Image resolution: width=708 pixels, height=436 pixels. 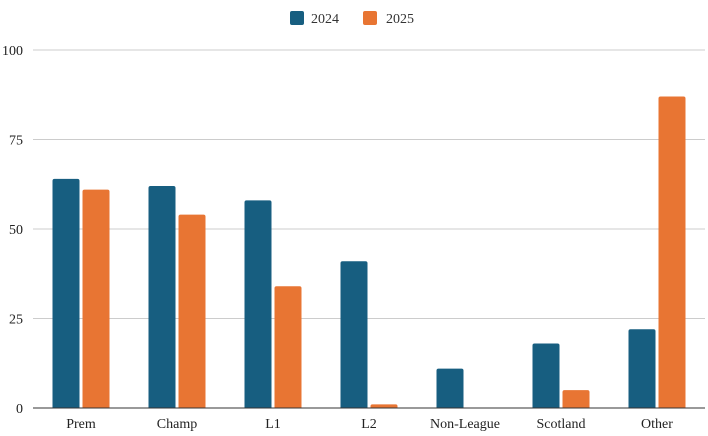 What do you see at coordinates (672, 252) in the screenshot?
I see `bar-2025-other` at bounding box center [672, 252].